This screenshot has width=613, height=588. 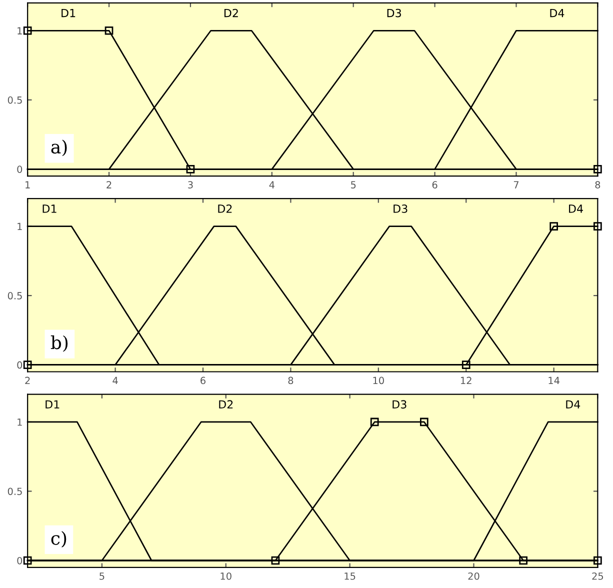 I want to click on annotation: c), so click(x=58, y=539).